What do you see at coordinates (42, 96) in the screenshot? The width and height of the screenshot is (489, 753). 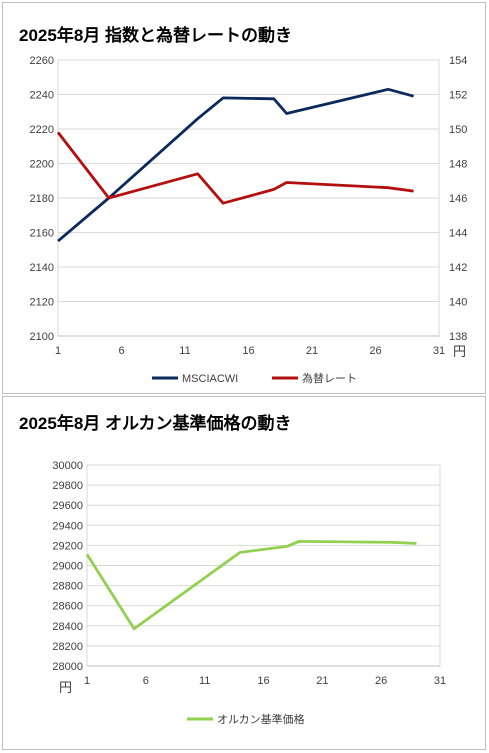 I see `y-tick-label: 2240` at bounding box center [42, 96].